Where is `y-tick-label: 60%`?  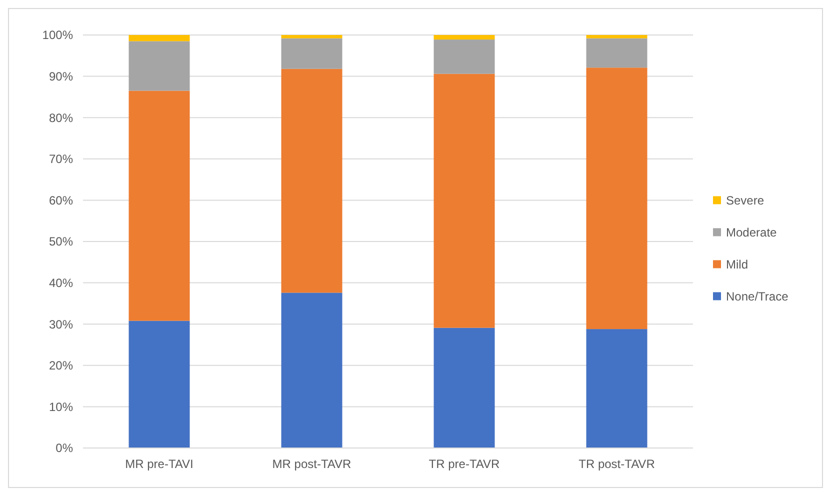
y-tick-label: 60% is located at coordinates (61, 200).